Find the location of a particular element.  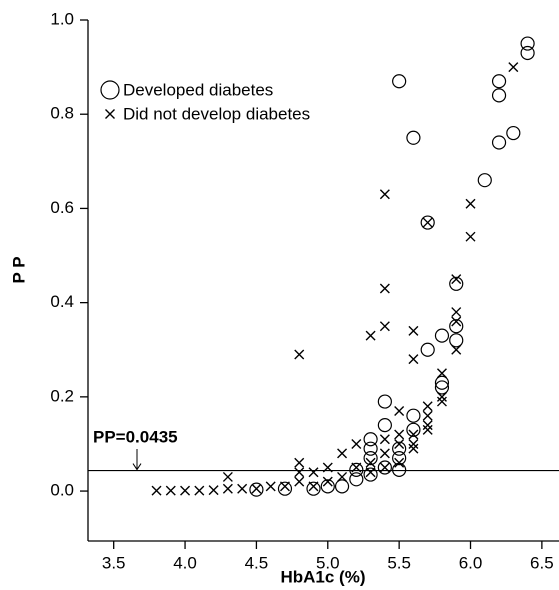

y-tick-label: 0.0 is located at coordinates (62, 490).